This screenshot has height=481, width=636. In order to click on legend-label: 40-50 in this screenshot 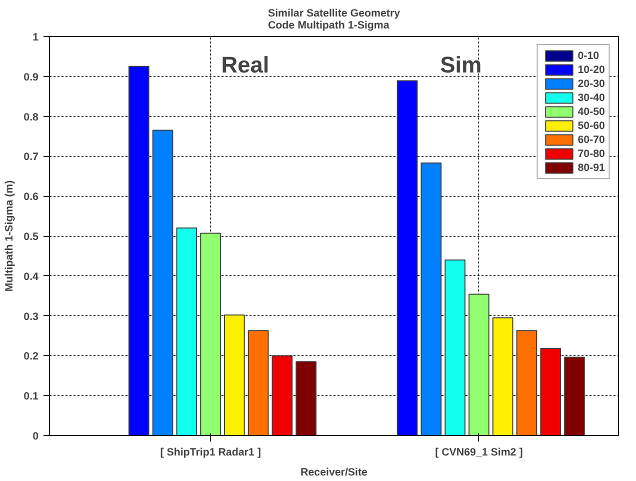, I will do `click(591, 111)`.